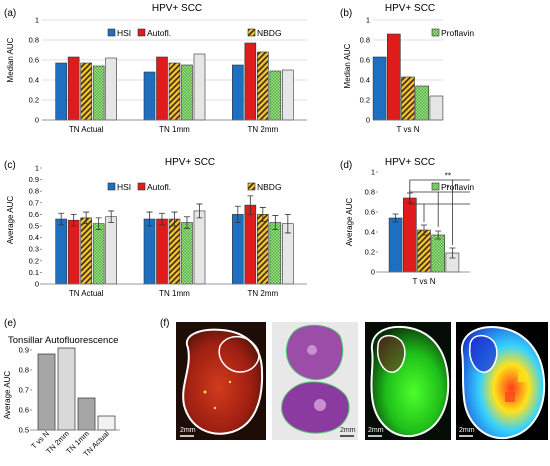 The image size is (550, 466). Describe the element at coordinates (438, 253) in the screenshot. I see `bar-d-t-vs-n-proflavin` at that location.